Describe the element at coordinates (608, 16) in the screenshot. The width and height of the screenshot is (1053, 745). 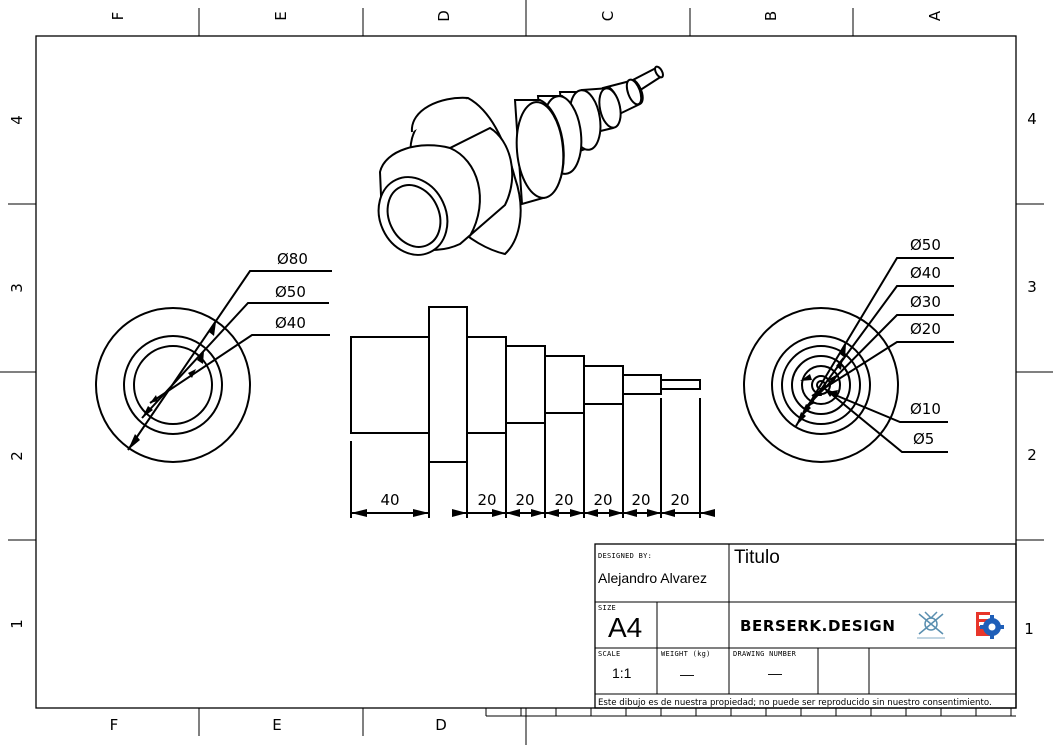
I see `zone-top-c: C` at that location.